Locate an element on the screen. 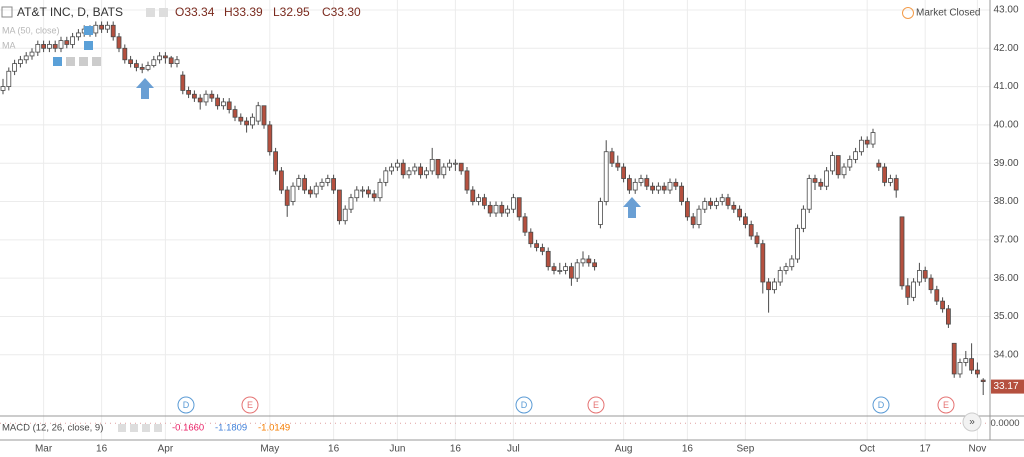 The width and height of the screenshot is (1024, 457). indicator-label: MA (50, close) is located at coordinates (31, 30).